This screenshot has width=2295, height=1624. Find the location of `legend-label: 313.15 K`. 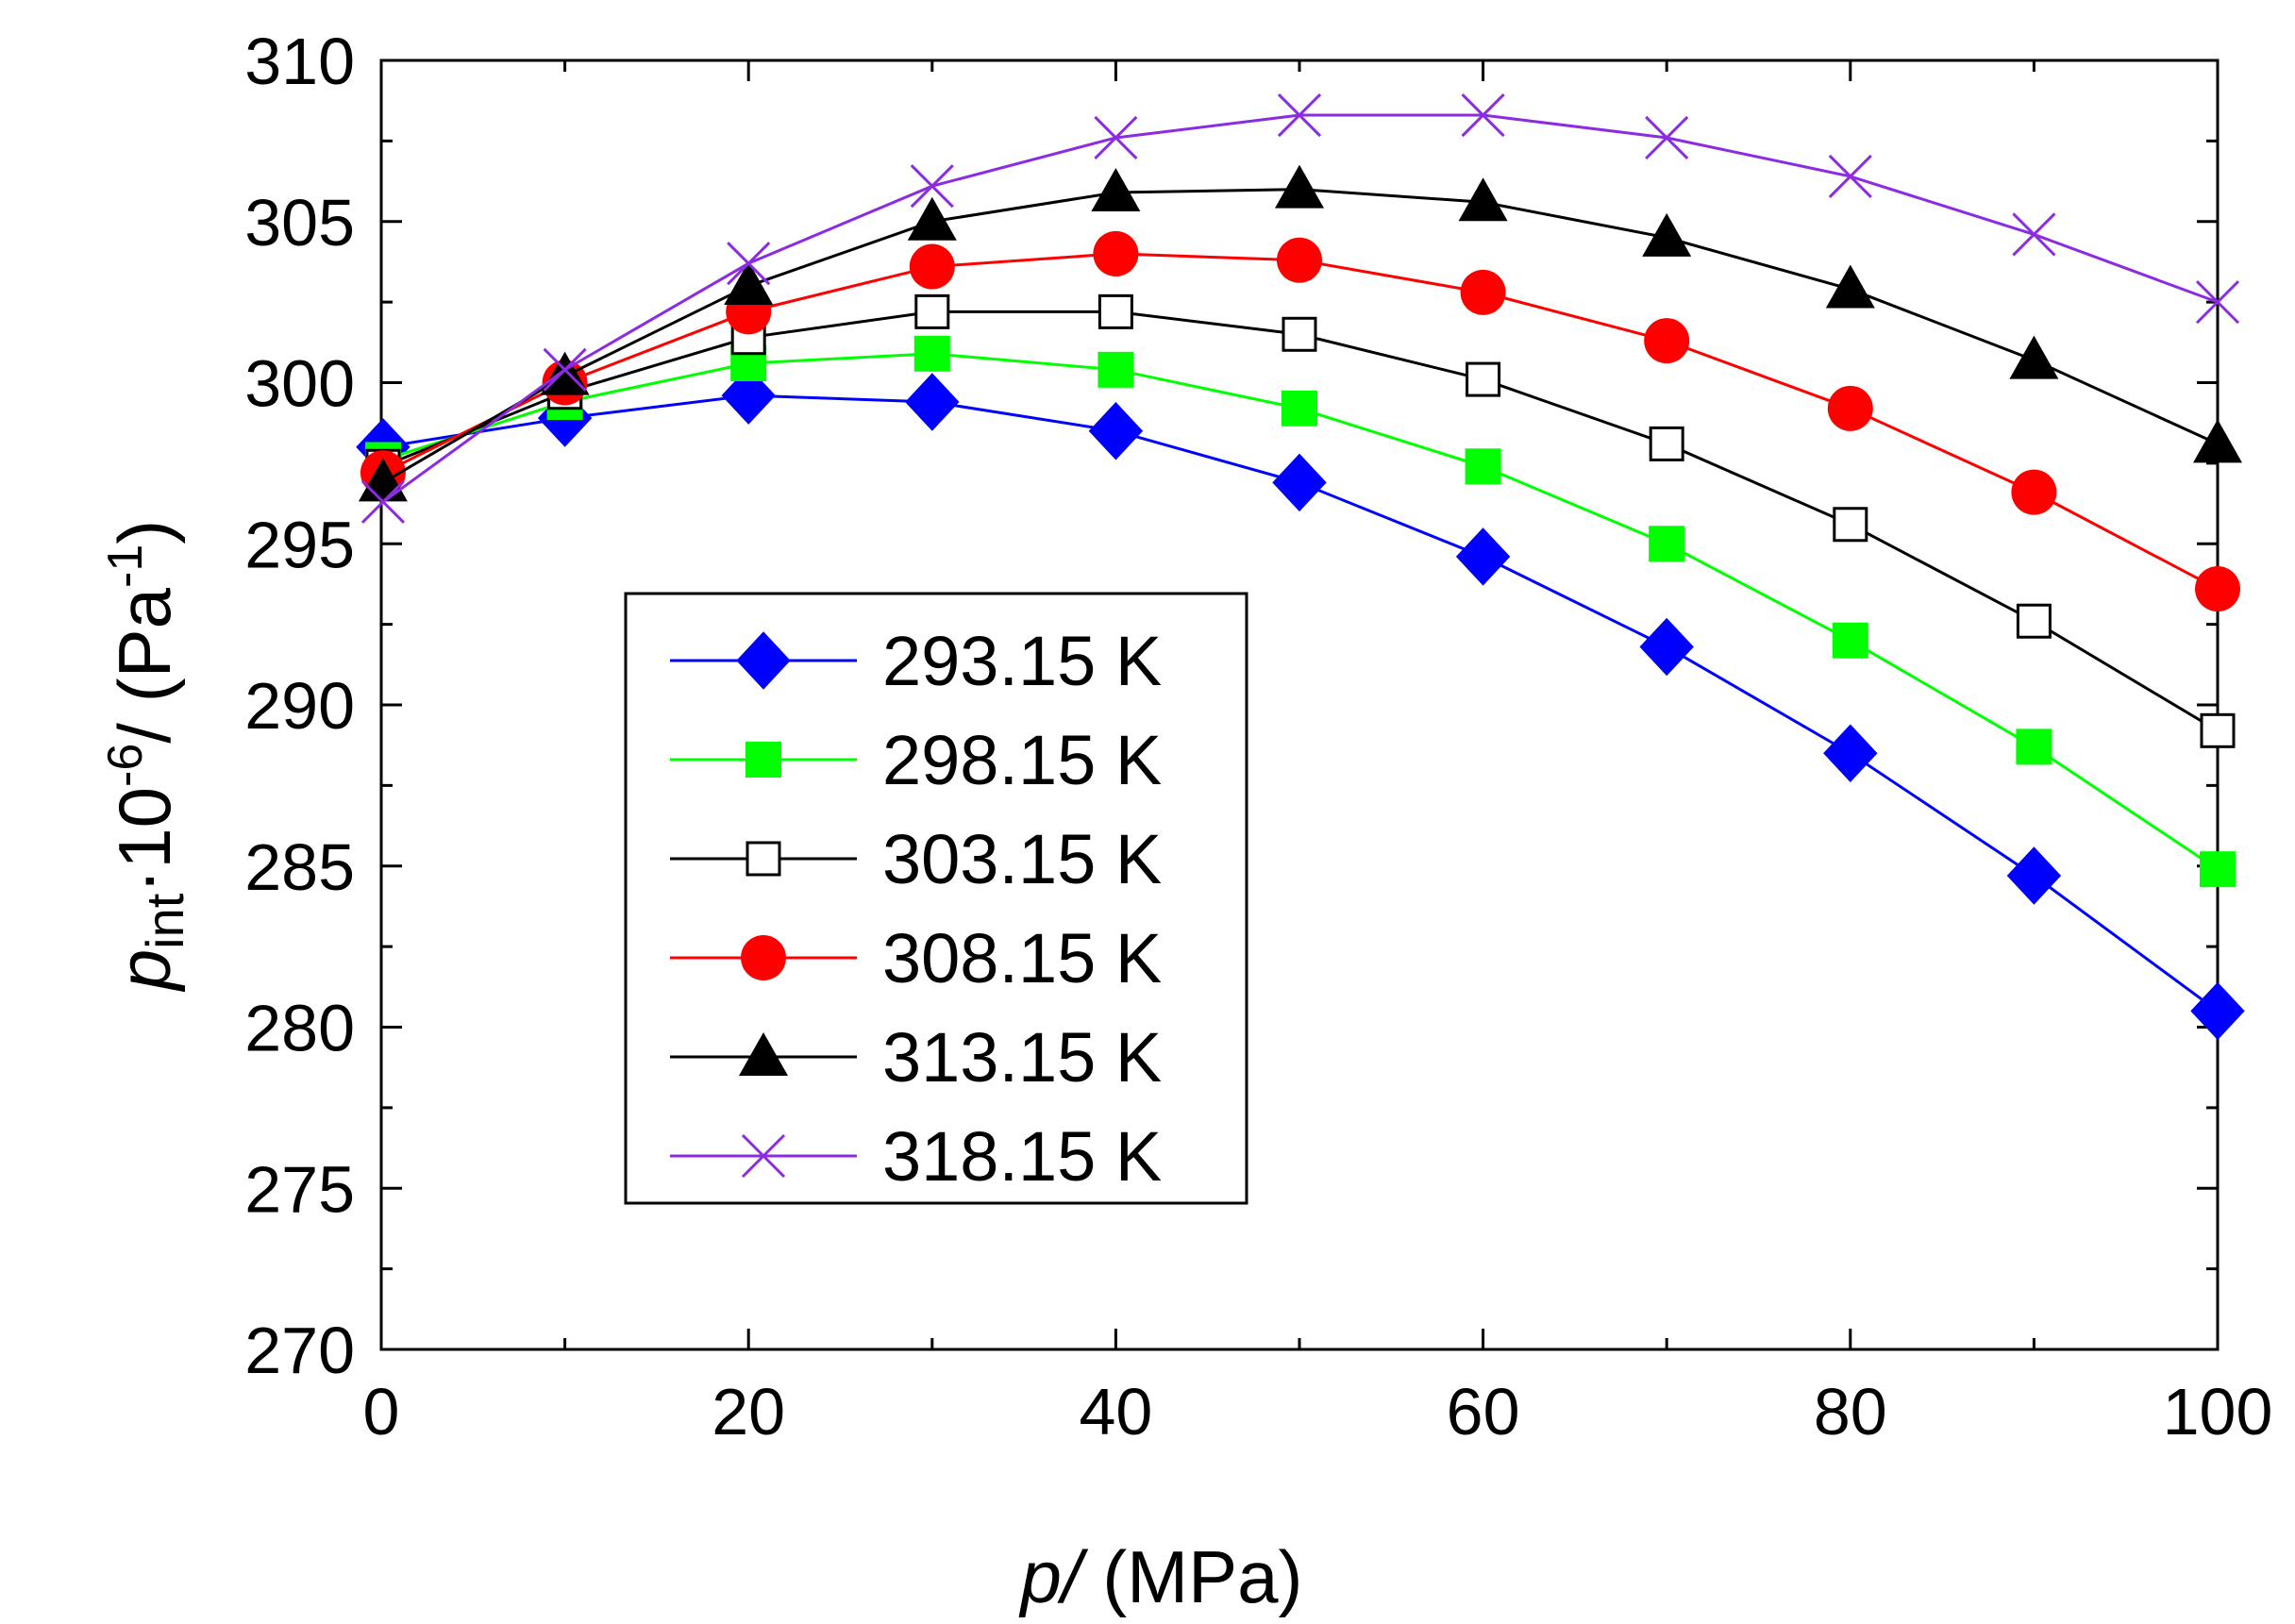

legend-label: 313.15 K is located at coordinates (1022, 1057).